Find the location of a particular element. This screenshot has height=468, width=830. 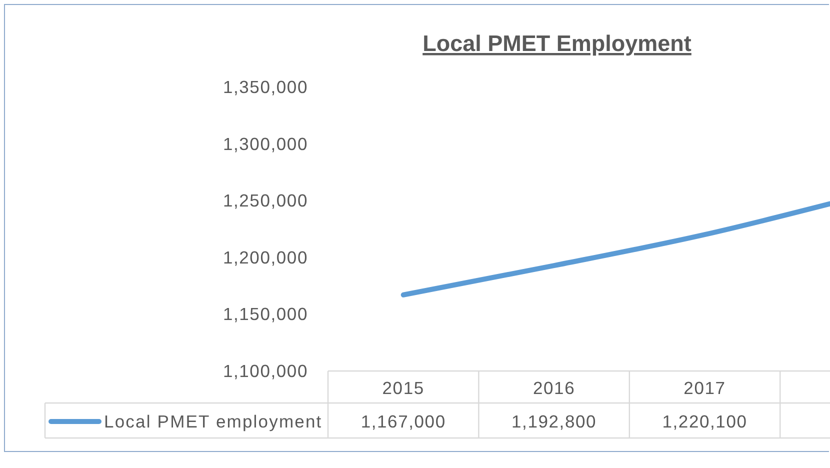

y-tick-label: 1,200,000 is located at coordinates (265, 257).